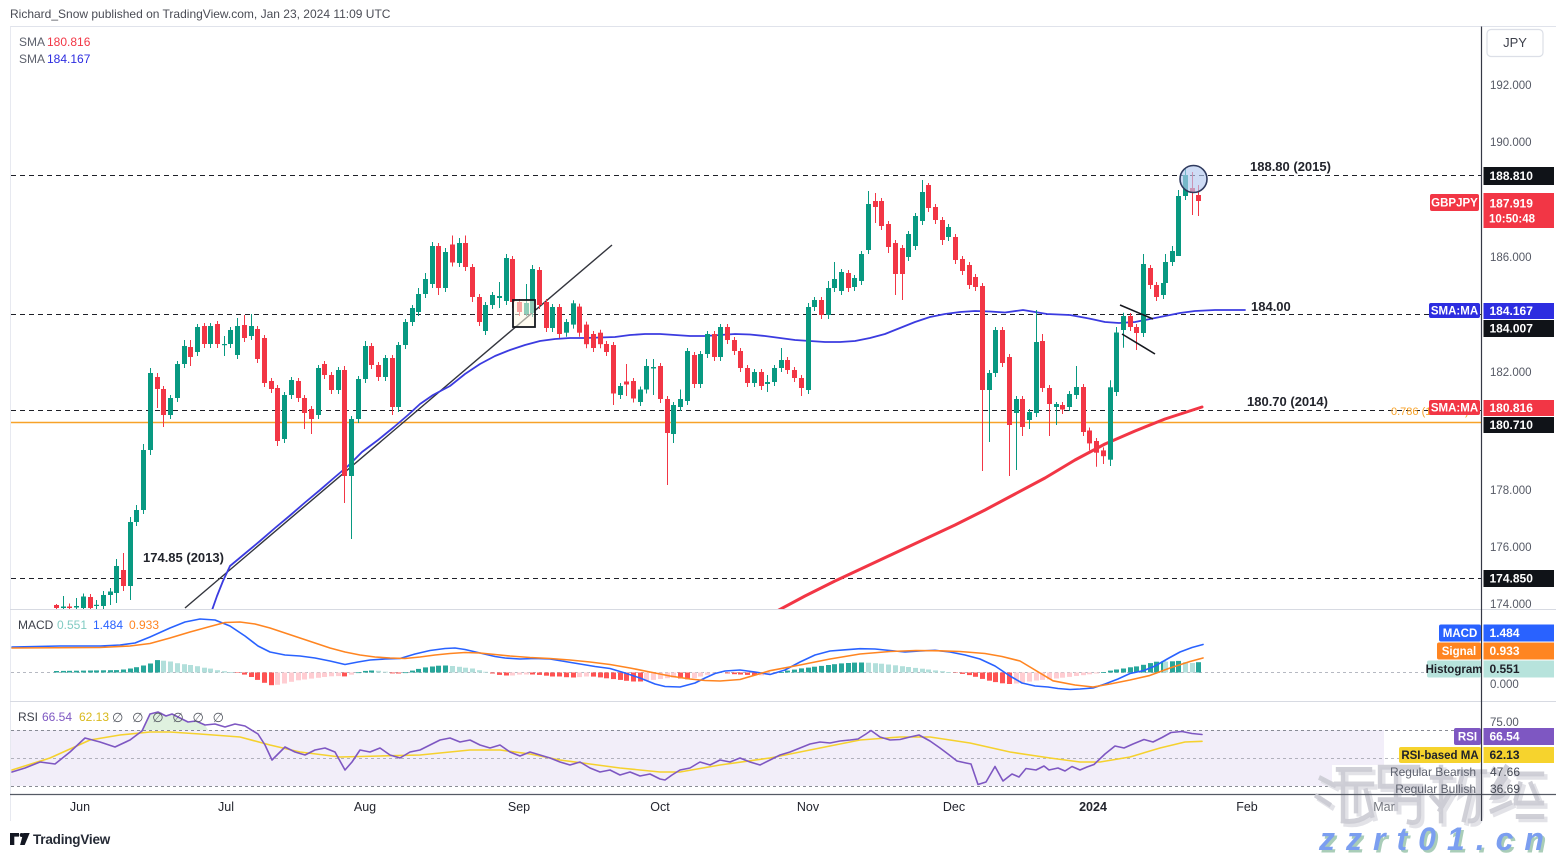 The height and width of the screenshot is (862, 1556). What do you see at coordinates (1271, 306) in the screenshot?
I see `svg-text: 184.00` at bounding box center [1271, 306].